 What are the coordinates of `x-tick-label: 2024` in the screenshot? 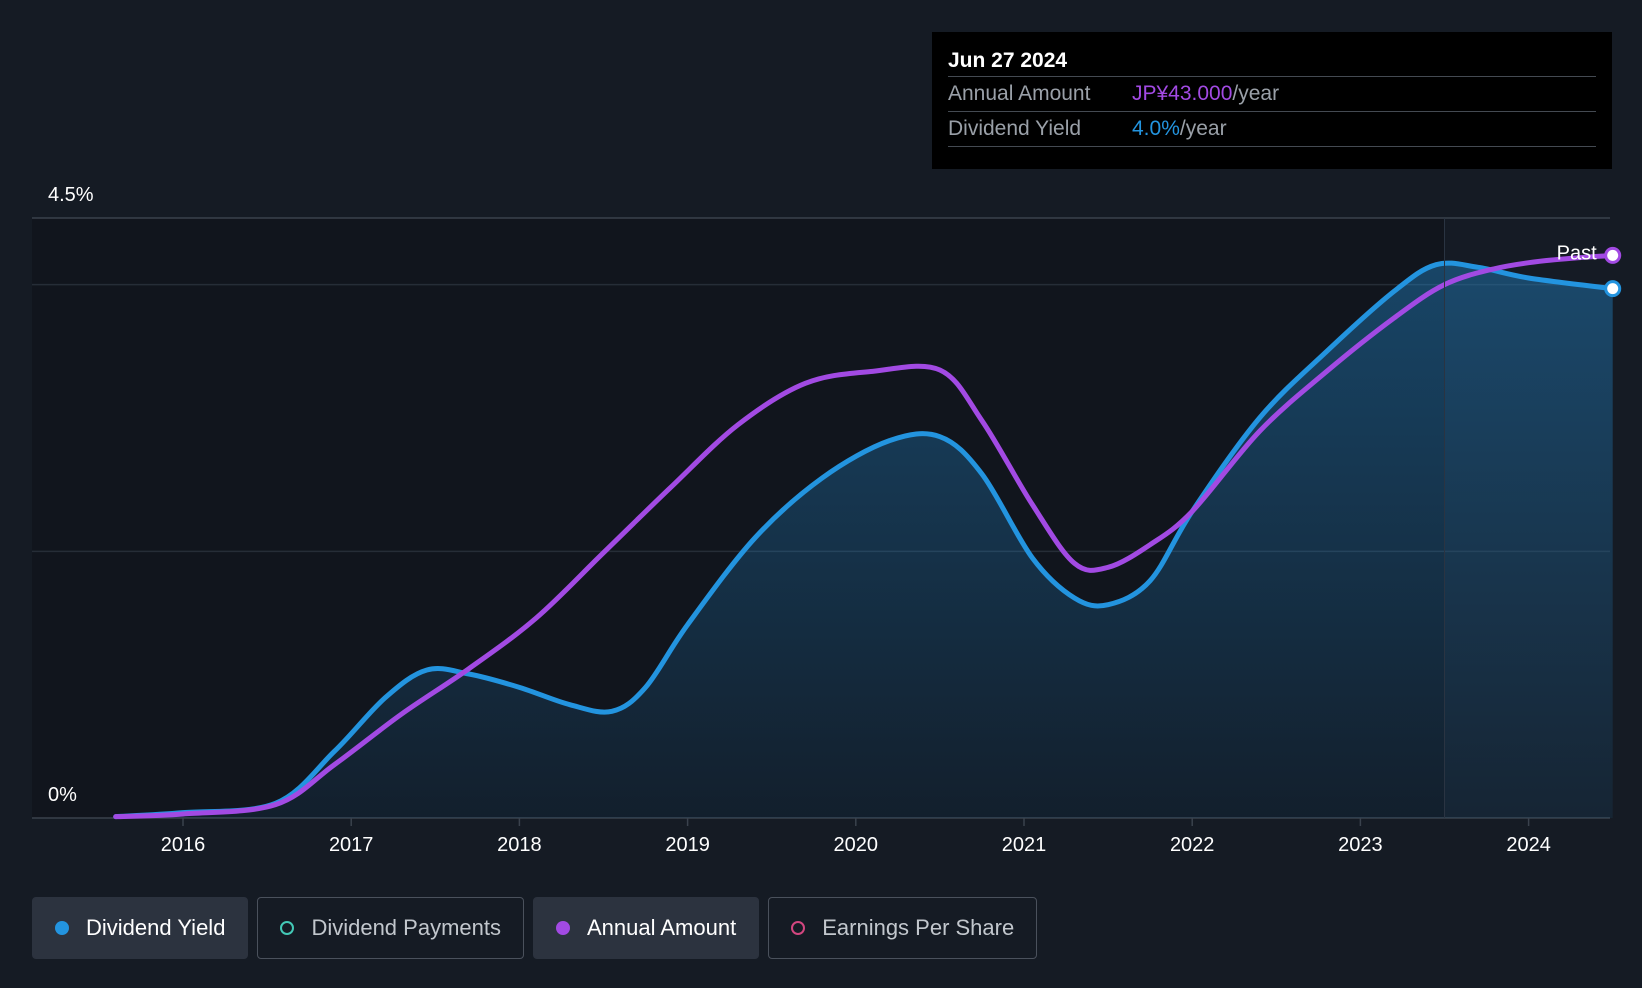 It's located at (1528, 845).